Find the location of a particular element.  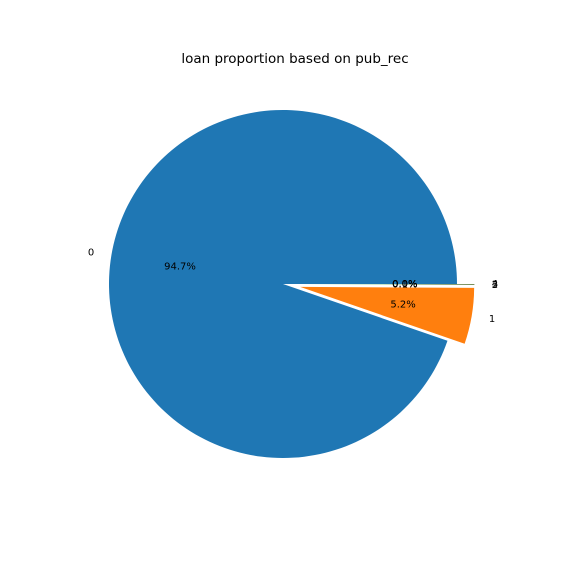

category-label-0: 0 is located at coordinates (91, 252).